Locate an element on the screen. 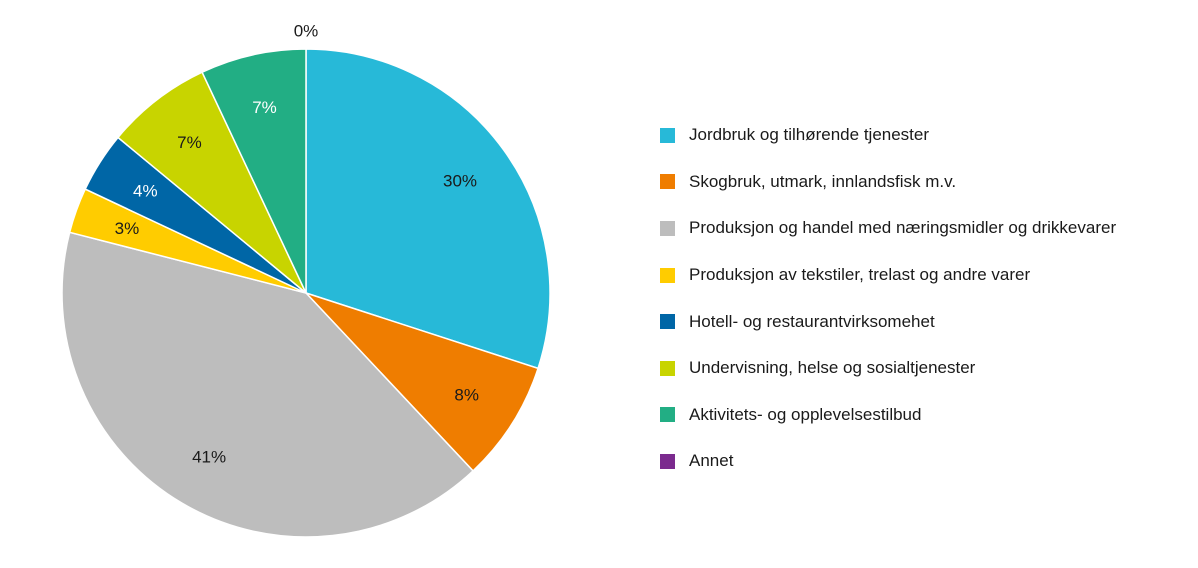 The width and height of the screenshot is (1198, 568). legend-item-aktivitets-og-opplevelsestilbud: Aktivitets- og opplevelsestilbud is located at coordinates (888, 415).